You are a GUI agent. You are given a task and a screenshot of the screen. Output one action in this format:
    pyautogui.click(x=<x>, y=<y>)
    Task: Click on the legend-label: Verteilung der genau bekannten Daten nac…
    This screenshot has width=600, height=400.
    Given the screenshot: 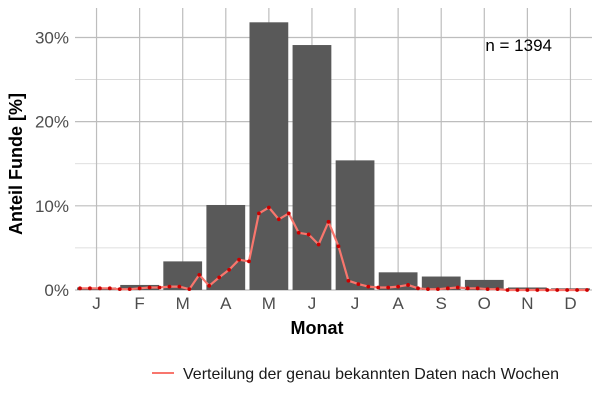 What is the action you would take?
    pyautogui.click(x=371, y=374)
    